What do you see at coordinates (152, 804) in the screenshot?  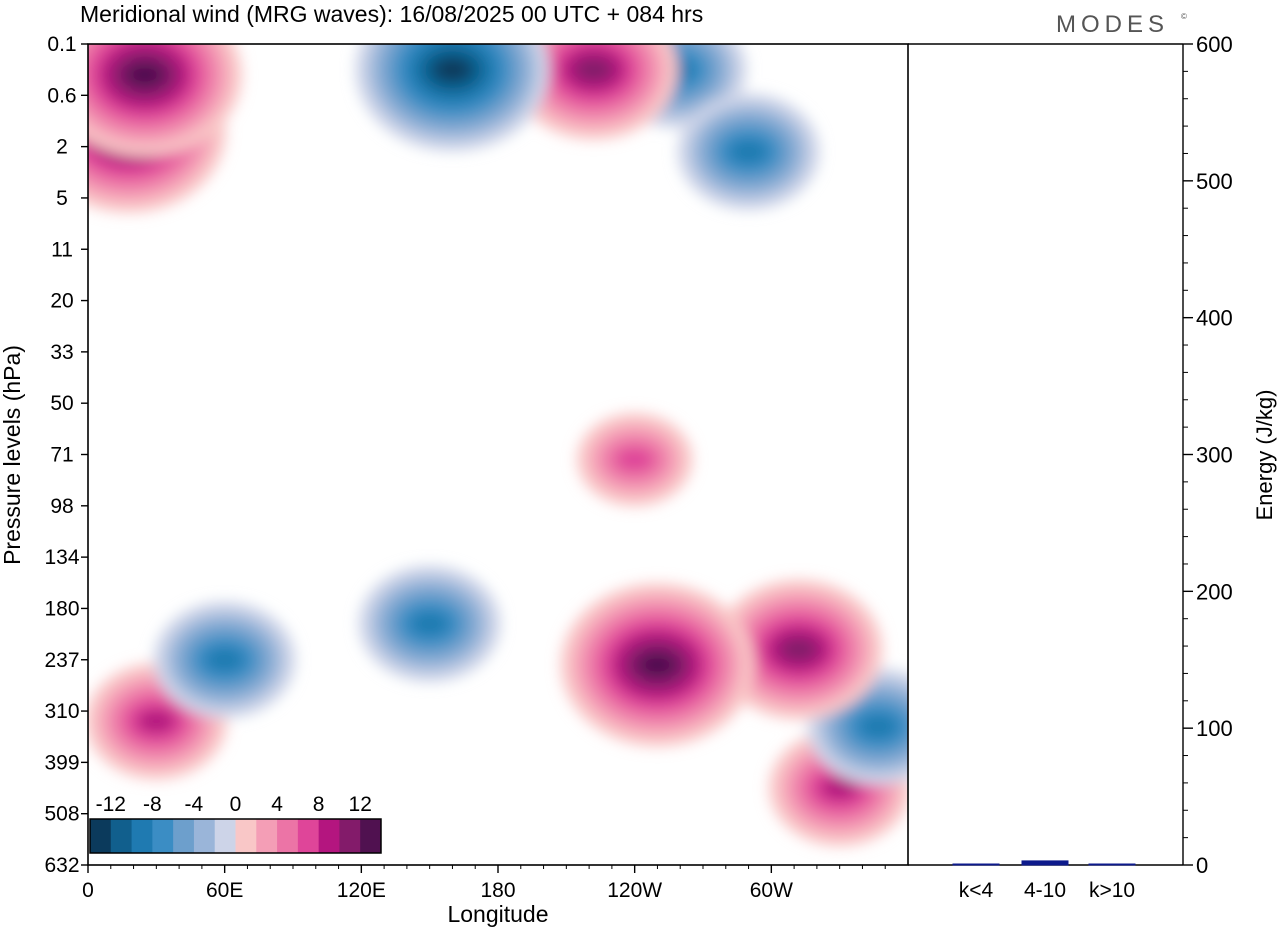 I see `colorbar-tick-label: -8` at bounding box center [152, 804].